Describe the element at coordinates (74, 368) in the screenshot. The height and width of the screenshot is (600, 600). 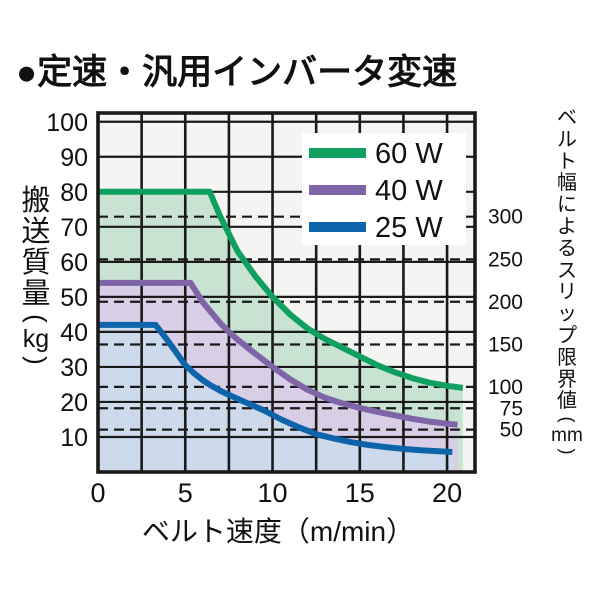
I see `y-tick-label: 30` at that location.